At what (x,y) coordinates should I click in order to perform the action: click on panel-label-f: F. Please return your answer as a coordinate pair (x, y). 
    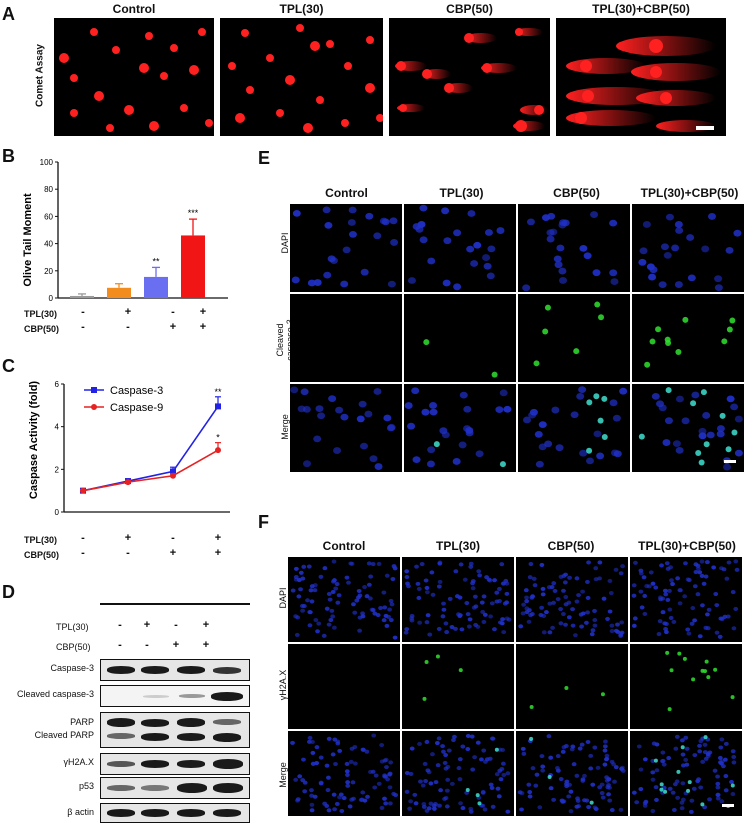
    Looking at the image, I should click on (263, 522).